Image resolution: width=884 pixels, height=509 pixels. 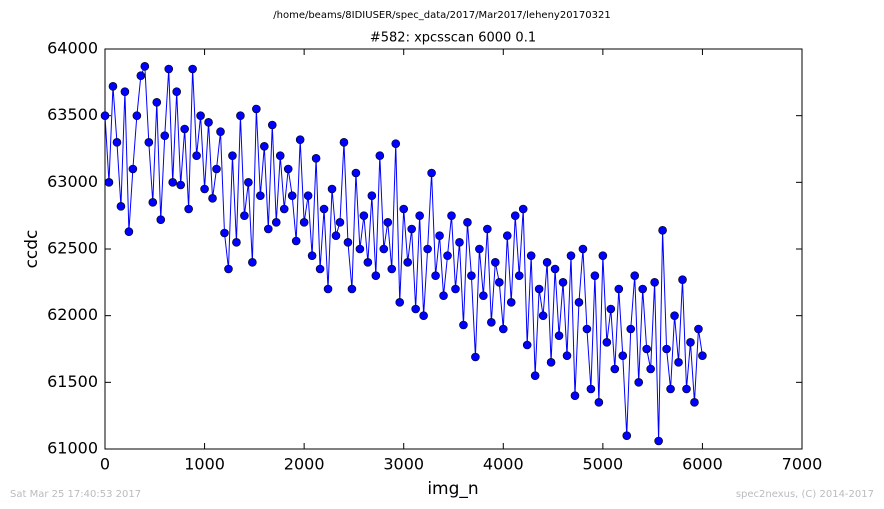 I want to click on y-tick-label: 64000, so click(x=72, y=48).